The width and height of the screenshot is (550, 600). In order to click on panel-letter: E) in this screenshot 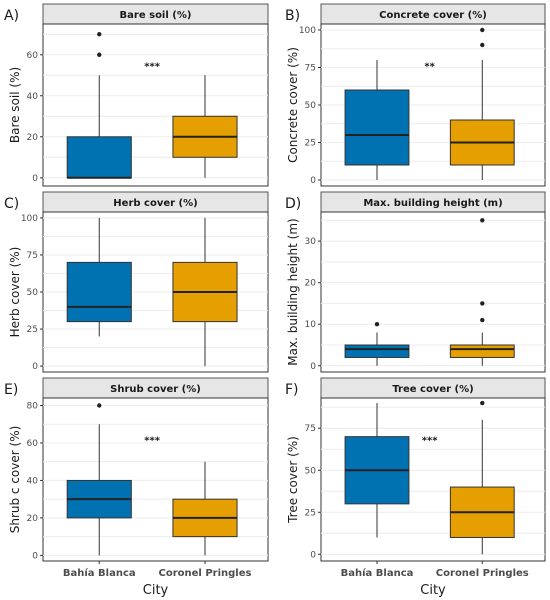, I will do `click(11, 390)`.